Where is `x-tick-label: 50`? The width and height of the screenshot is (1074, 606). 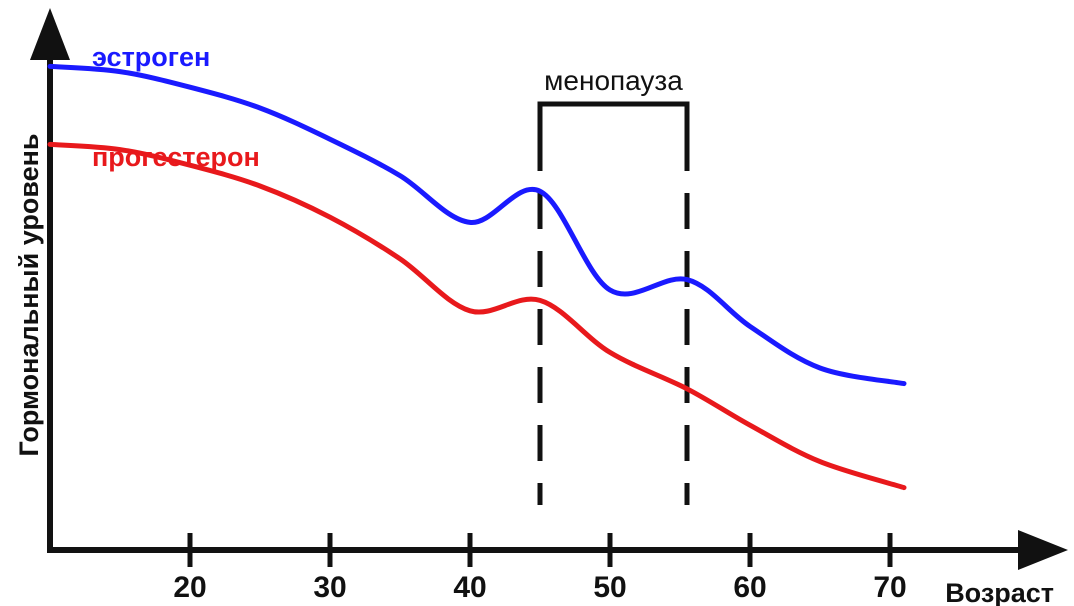 x-tick-label: 50 is located at coordinates (609, 587).